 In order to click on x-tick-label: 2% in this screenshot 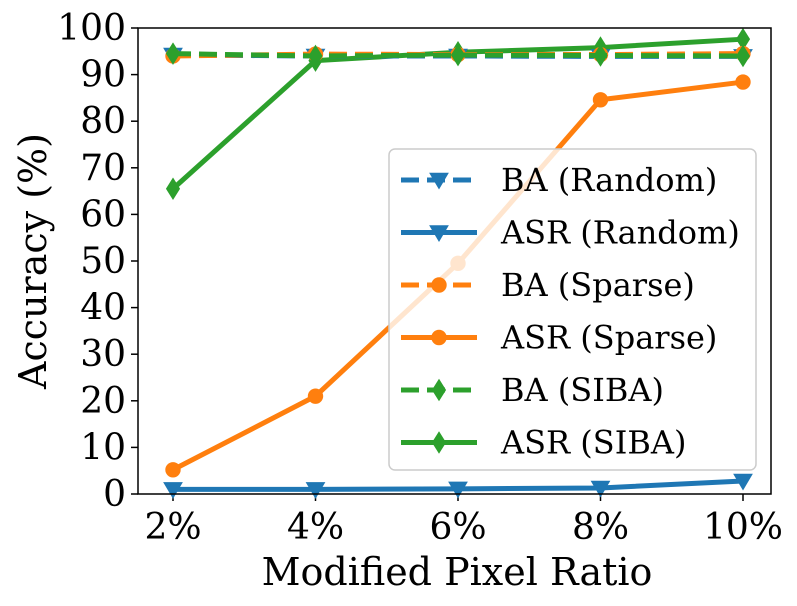, I will do `click(172, 527)`.